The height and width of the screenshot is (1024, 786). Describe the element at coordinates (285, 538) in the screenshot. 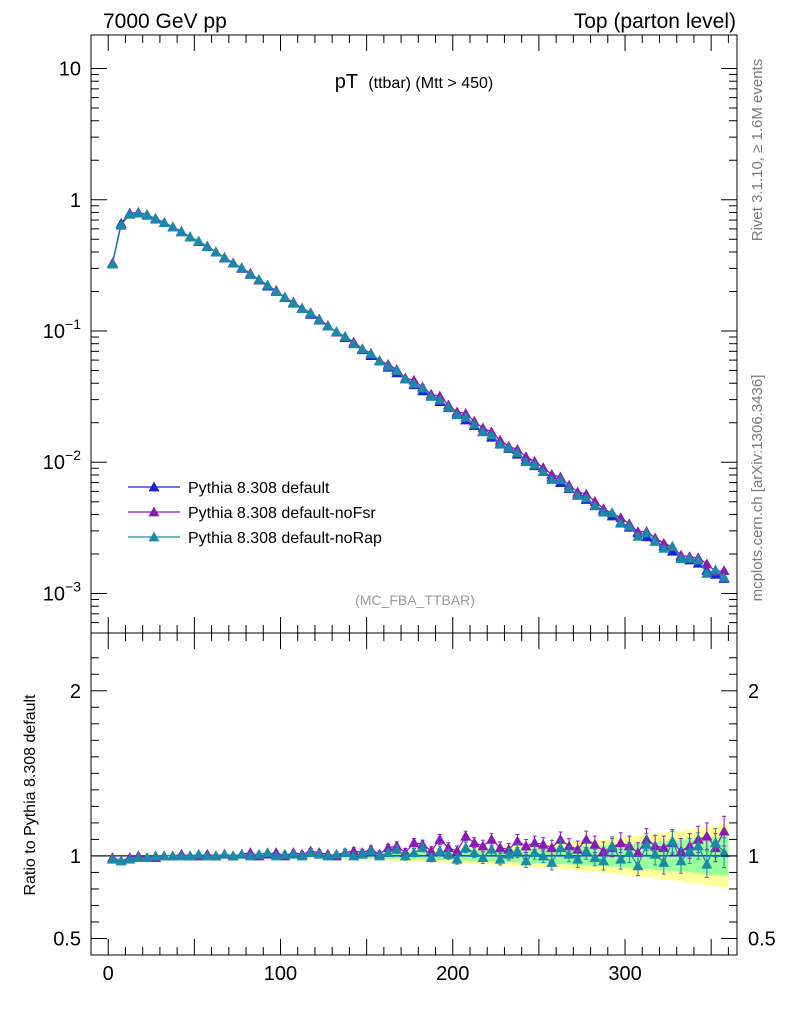

I see `legend-label: Pythia 8.308 default-noRap` at that location.